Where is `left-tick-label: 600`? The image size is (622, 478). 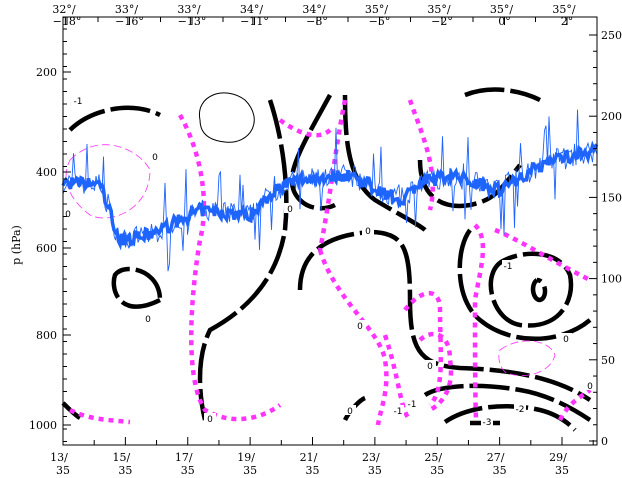
left-tick-label: 600 is located at coordinates (46, 248).